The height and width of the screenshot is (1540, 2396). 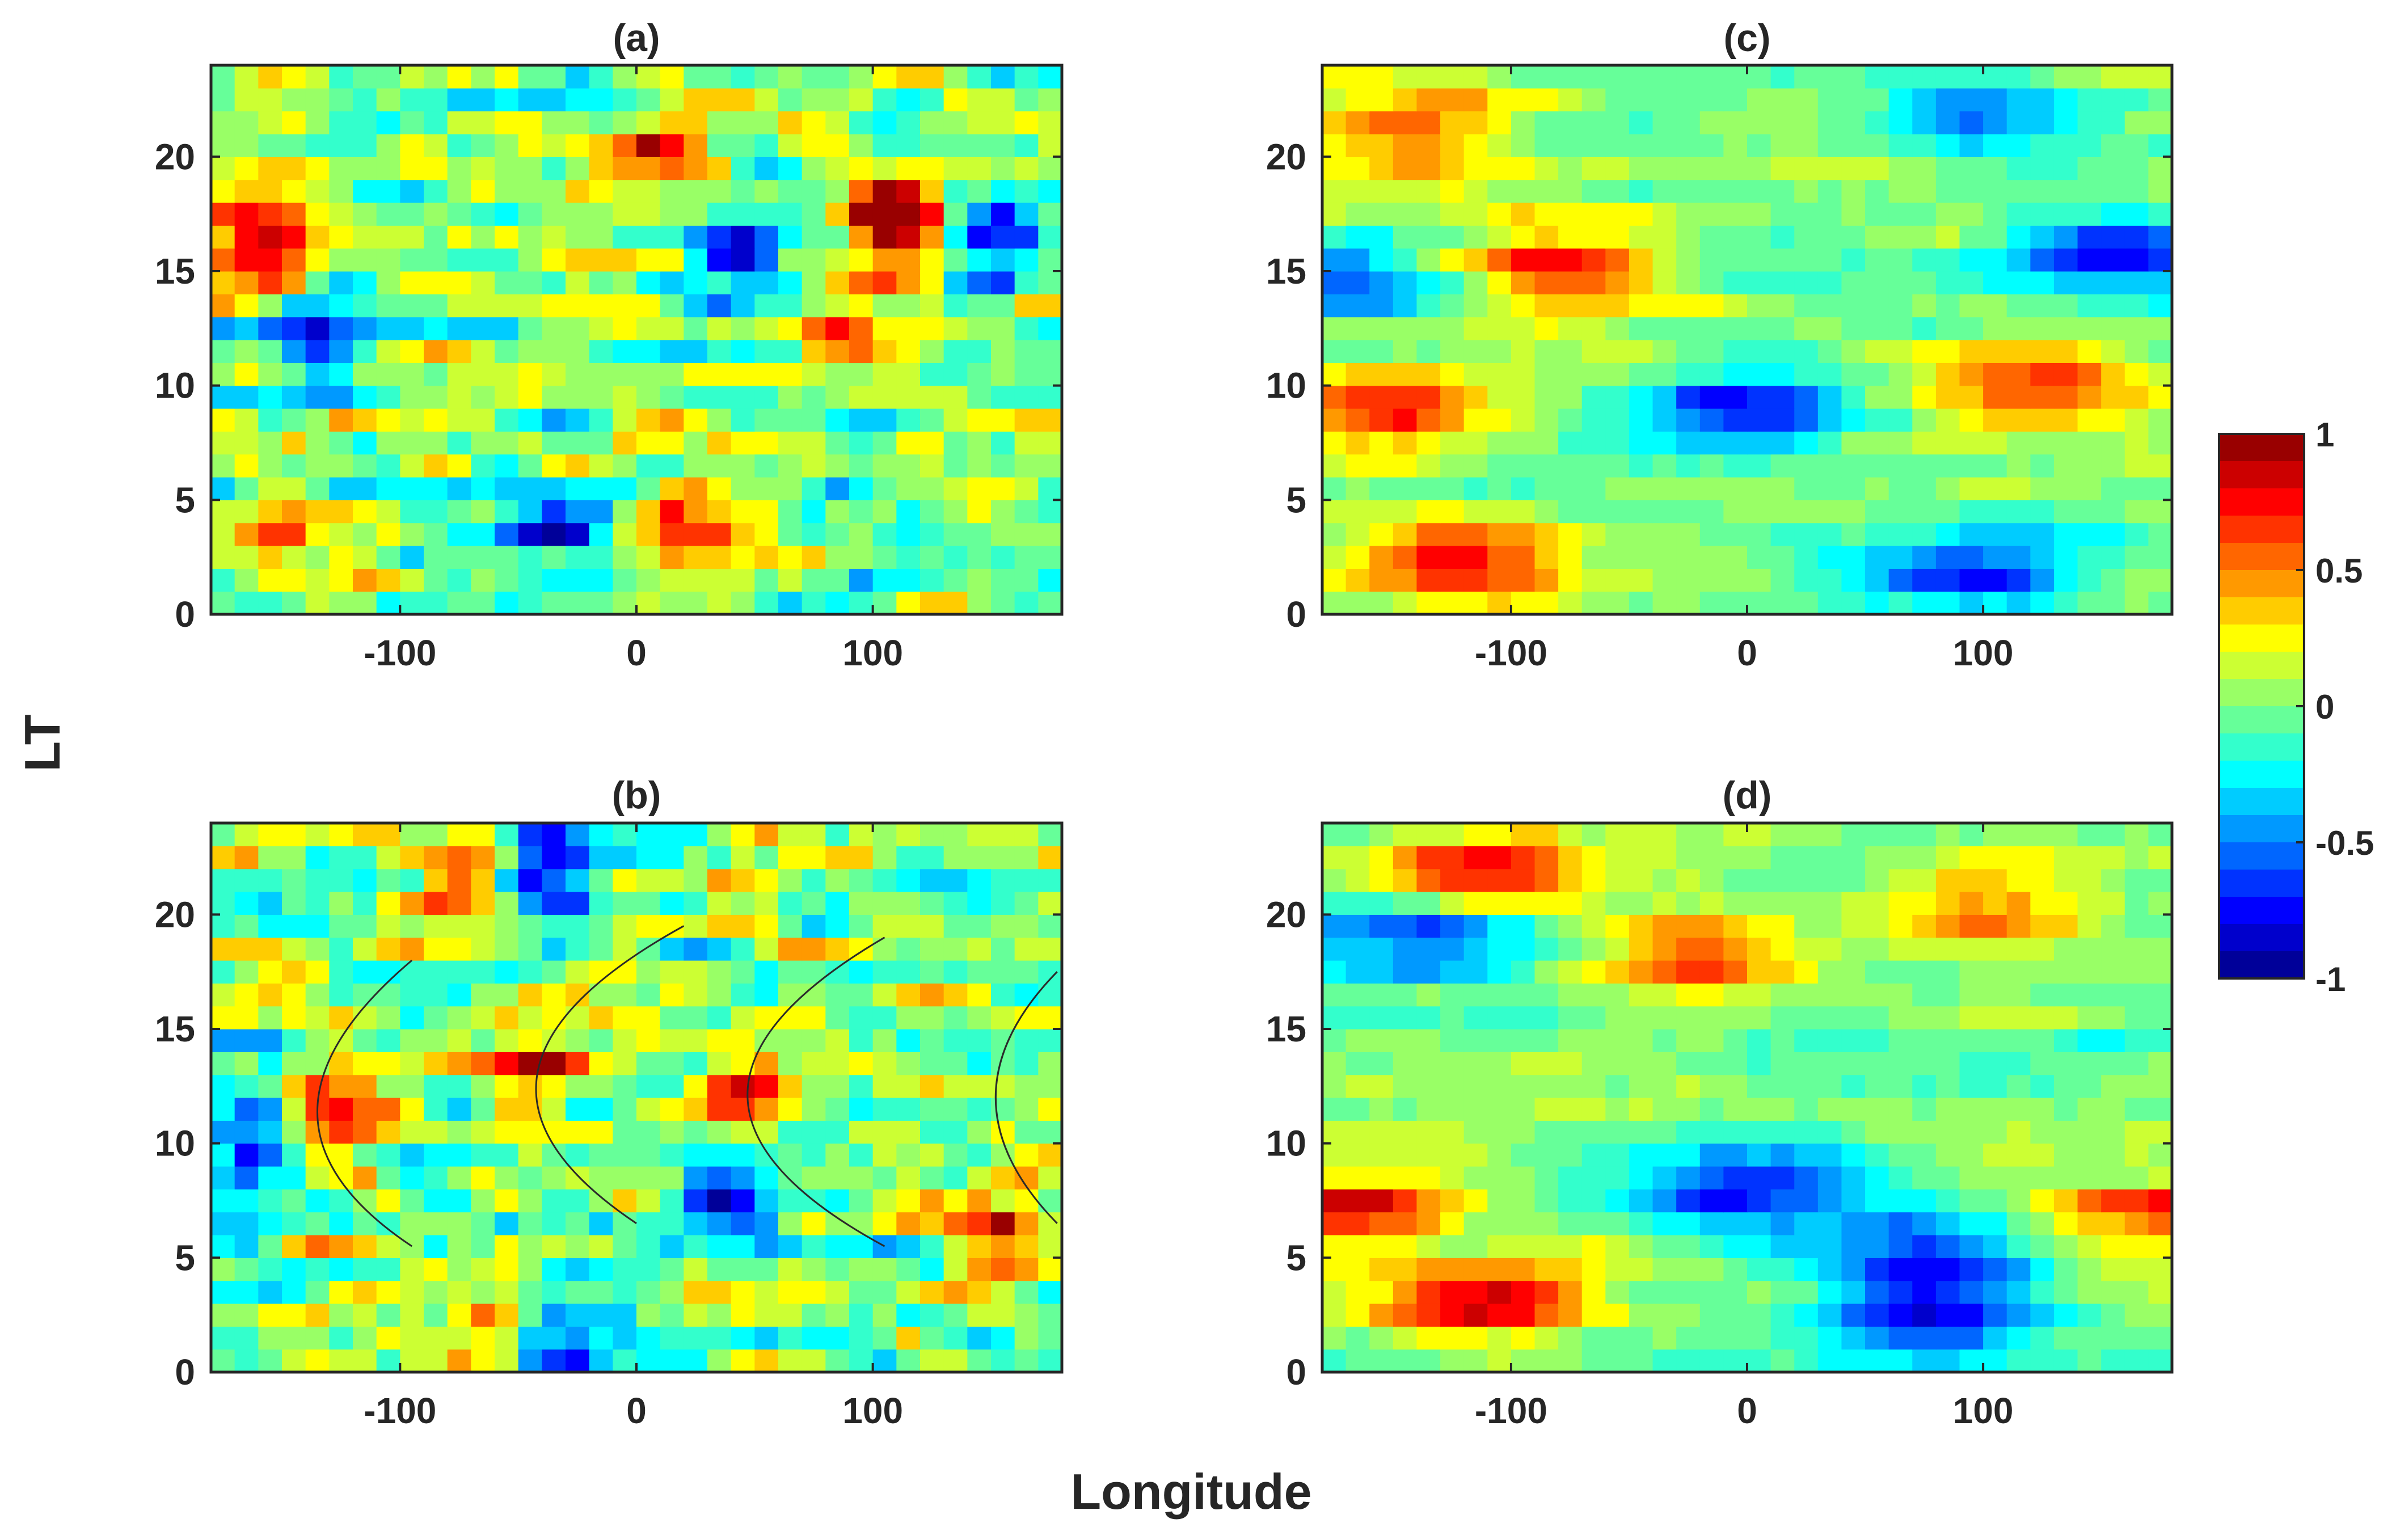 What do you see at coordinates (2324, 435) in the screenshot?
I see `colorbar-tick-label: 1` at bounding box center [2324, 435].